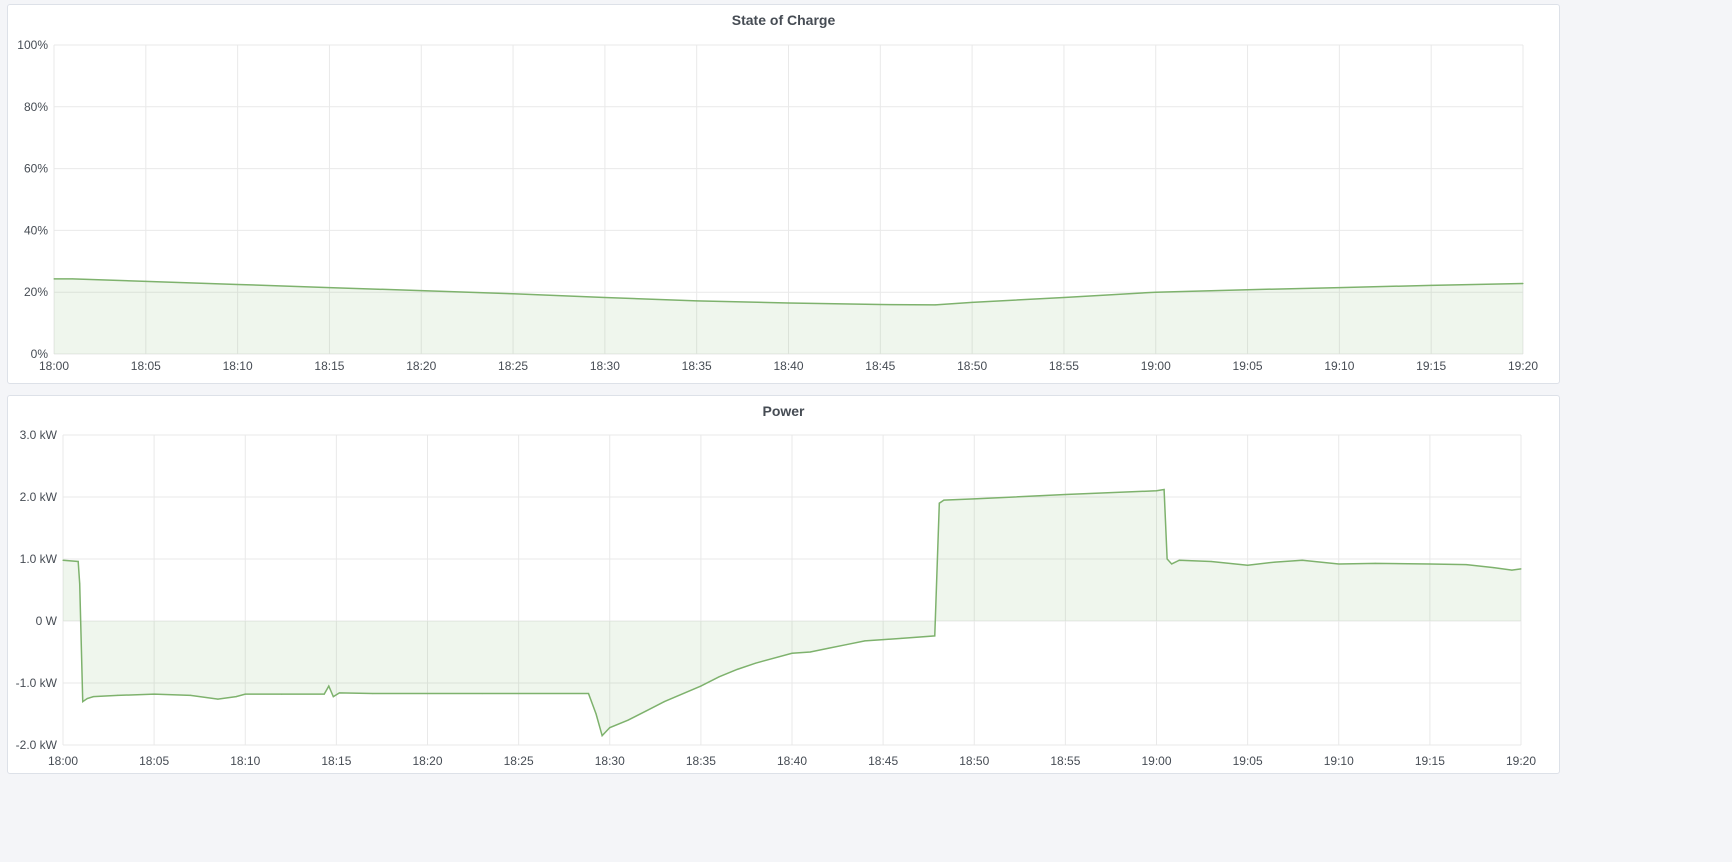 Image resolution: width=1732 pixels, height=862 pixels. I want to click on x-tick-label: 18:05, so click(146, 366).